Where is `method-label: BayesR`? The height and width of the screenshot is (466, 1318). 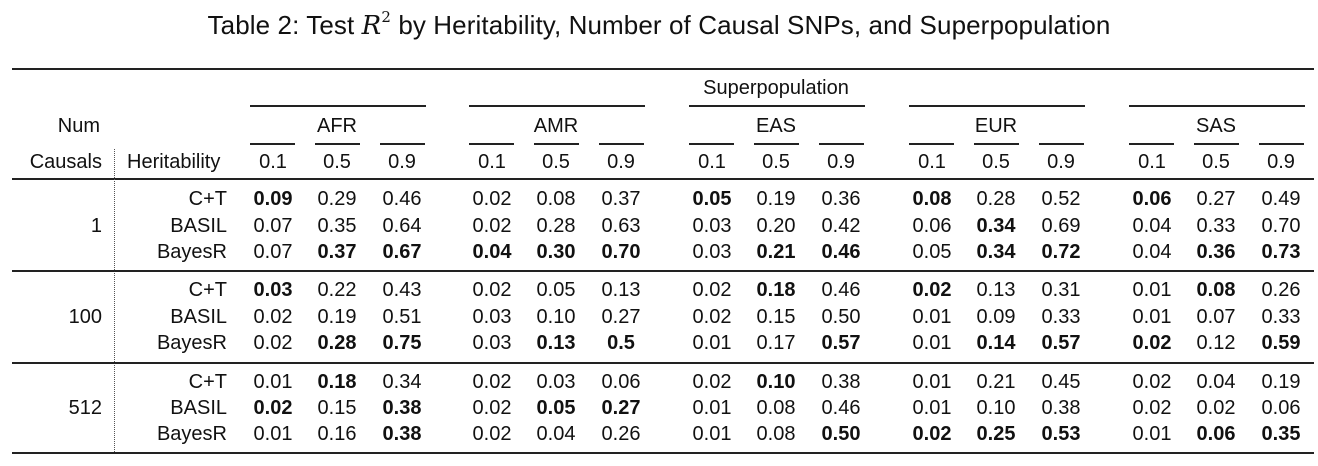 method-label: BayesR is located at coordinates (191, 434).